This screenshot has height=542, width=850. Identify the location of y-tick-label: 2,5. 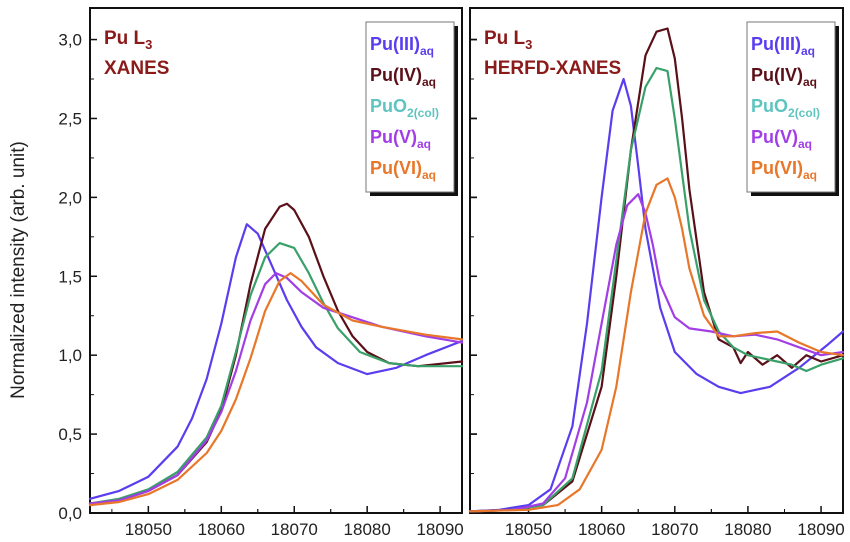
(70, 118).